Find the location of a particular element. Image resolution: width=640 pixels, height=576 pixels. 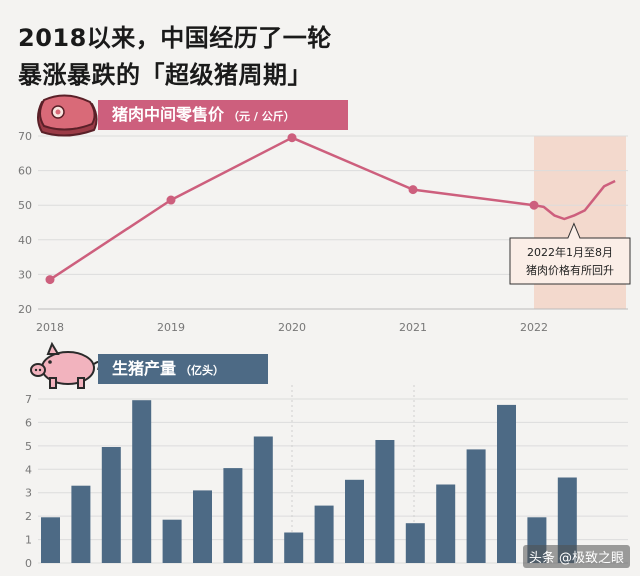

price-x-tick: 2022 is located at coordinates (534, 327).